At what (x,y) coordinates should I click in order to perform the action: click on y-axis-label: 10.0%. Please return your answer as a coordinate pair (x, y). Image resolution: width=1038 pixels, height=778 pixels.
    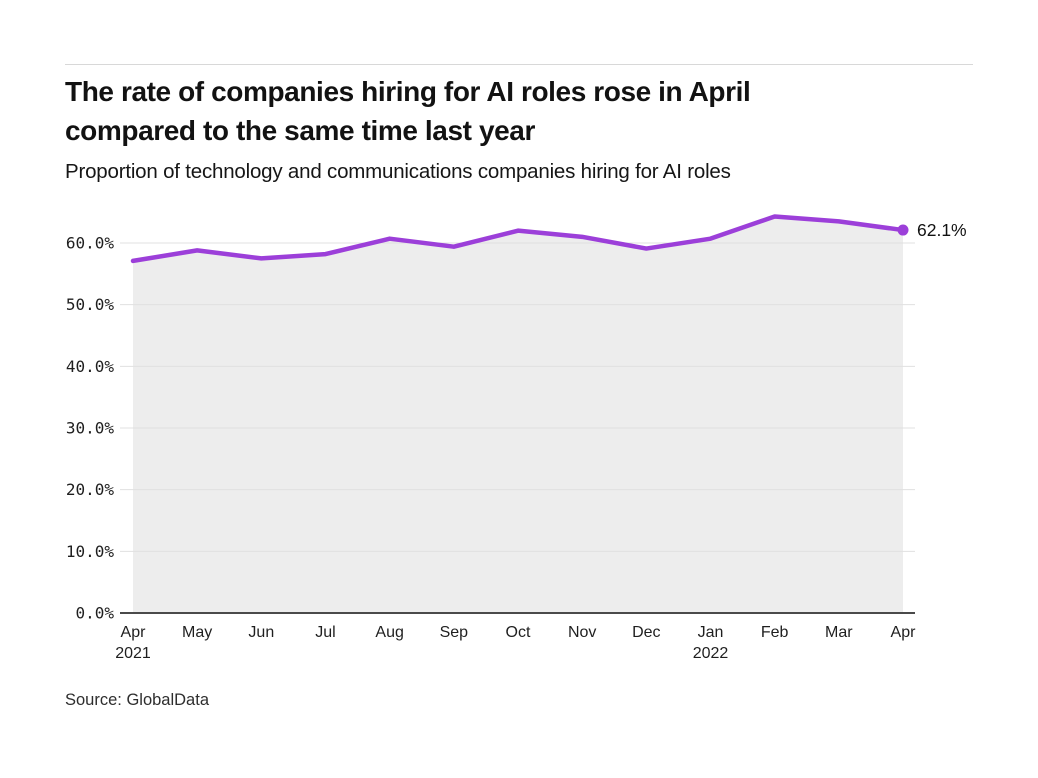
    Looking at the image, I should click on (90, 551).